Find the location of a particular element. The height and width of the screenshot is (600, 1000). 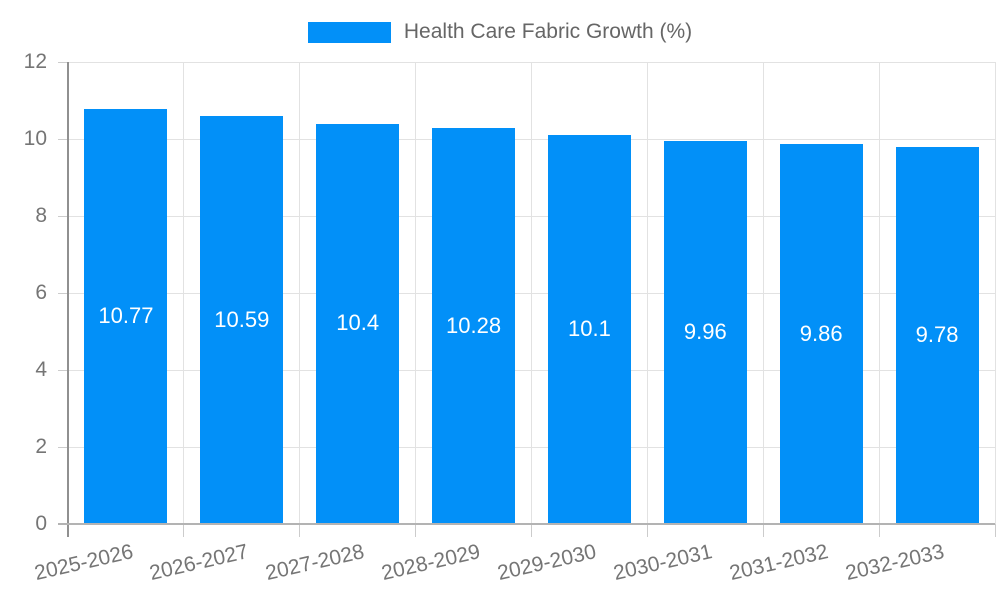

bar-value-label: 10.59 is located at coordinates (242, 319).